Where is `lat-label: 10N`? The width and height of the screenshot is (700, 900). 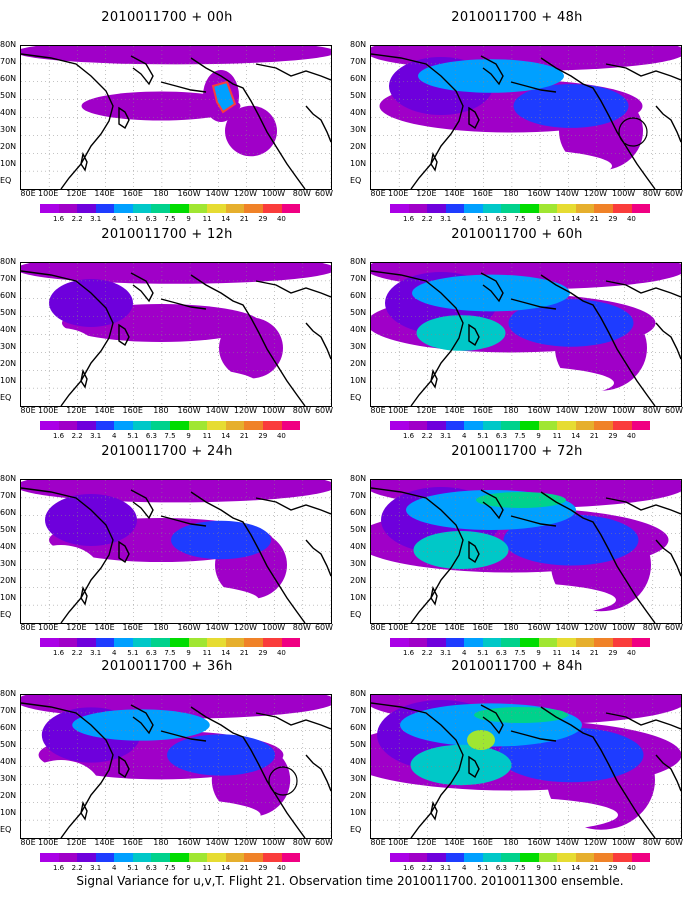 lat-label: 10N is located at coordinates (358, 813).